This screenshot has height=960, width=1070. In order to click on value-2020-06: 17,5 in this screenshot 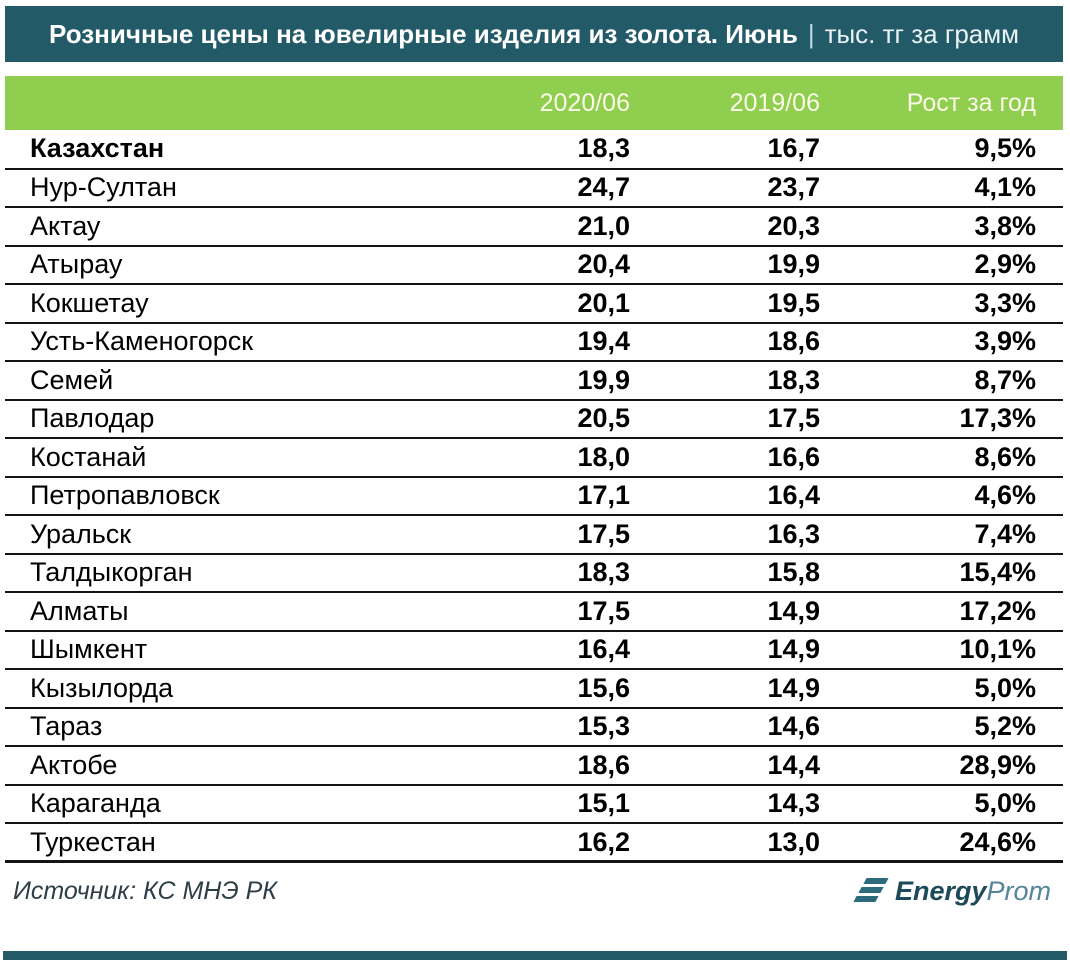, I will do `click(603, 533)`.